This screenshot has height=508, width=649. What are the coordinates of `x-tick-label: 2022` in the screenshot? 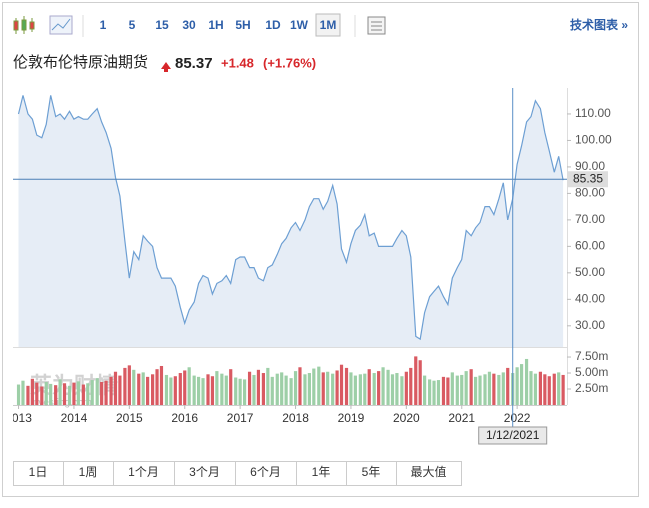 It's located at (517, 418).